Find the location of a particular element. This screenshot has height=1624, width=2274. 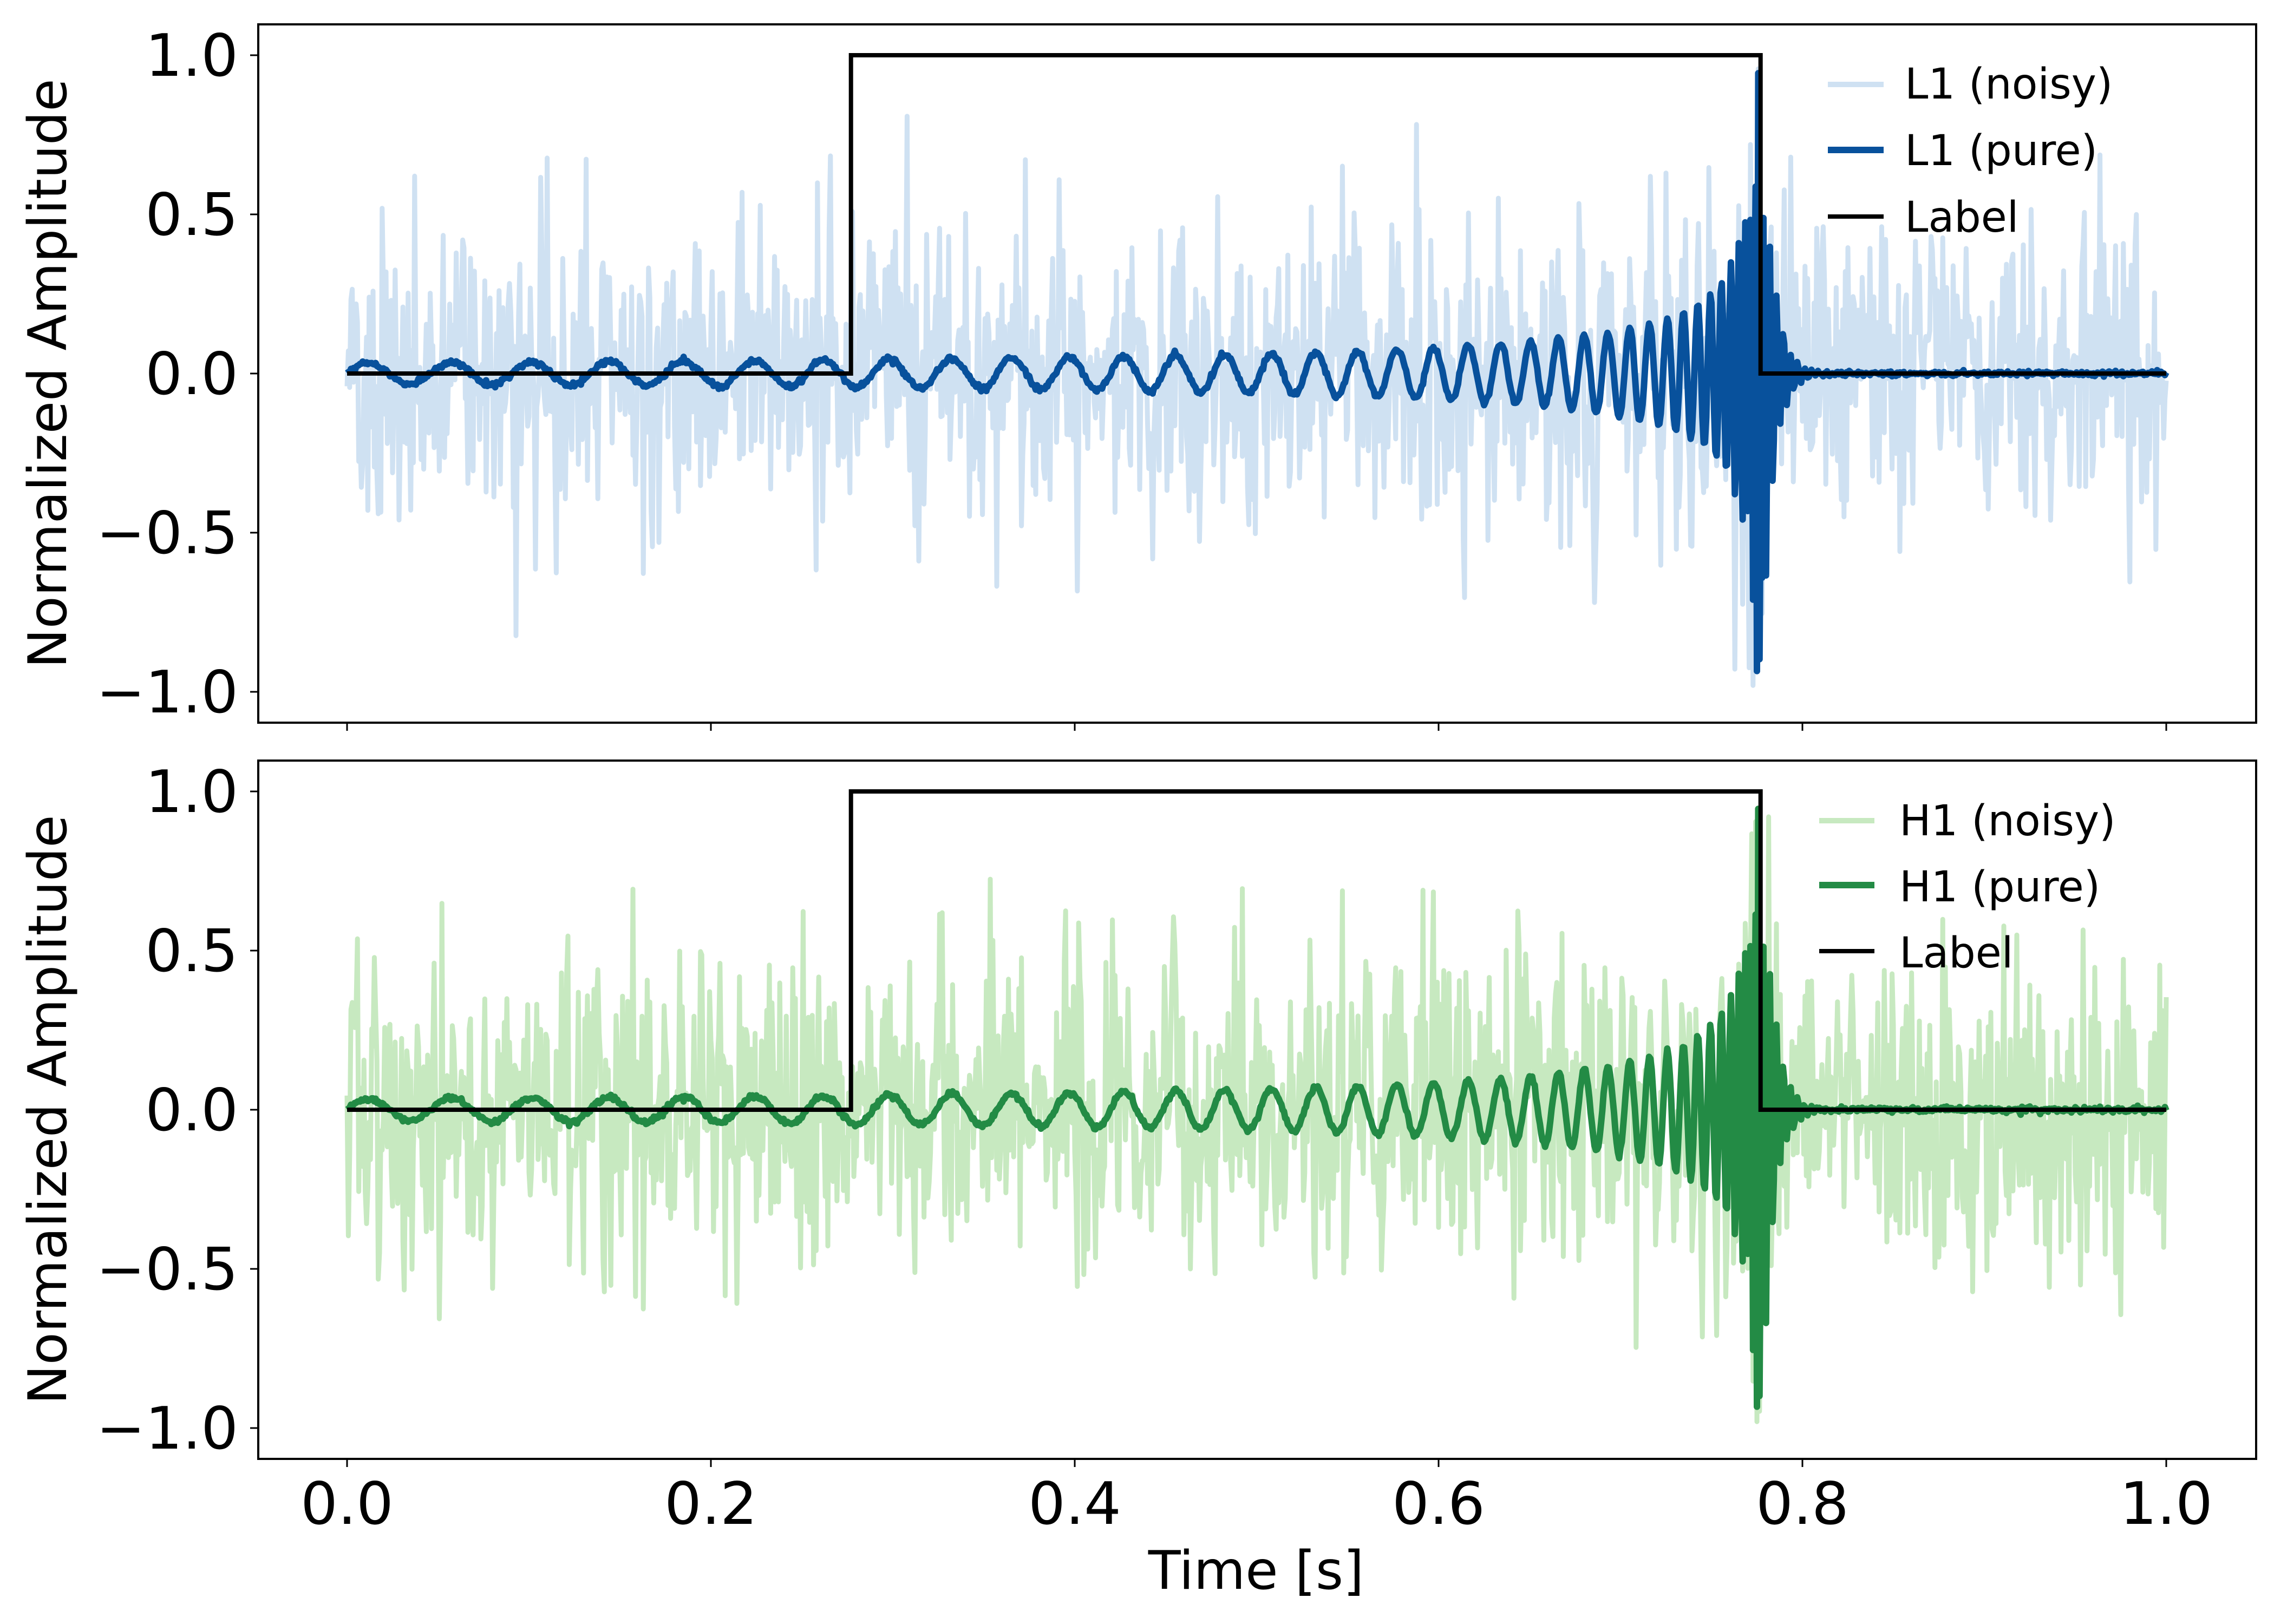

x-tick-label: 0.8 is located at coordinates (1803, 1504).